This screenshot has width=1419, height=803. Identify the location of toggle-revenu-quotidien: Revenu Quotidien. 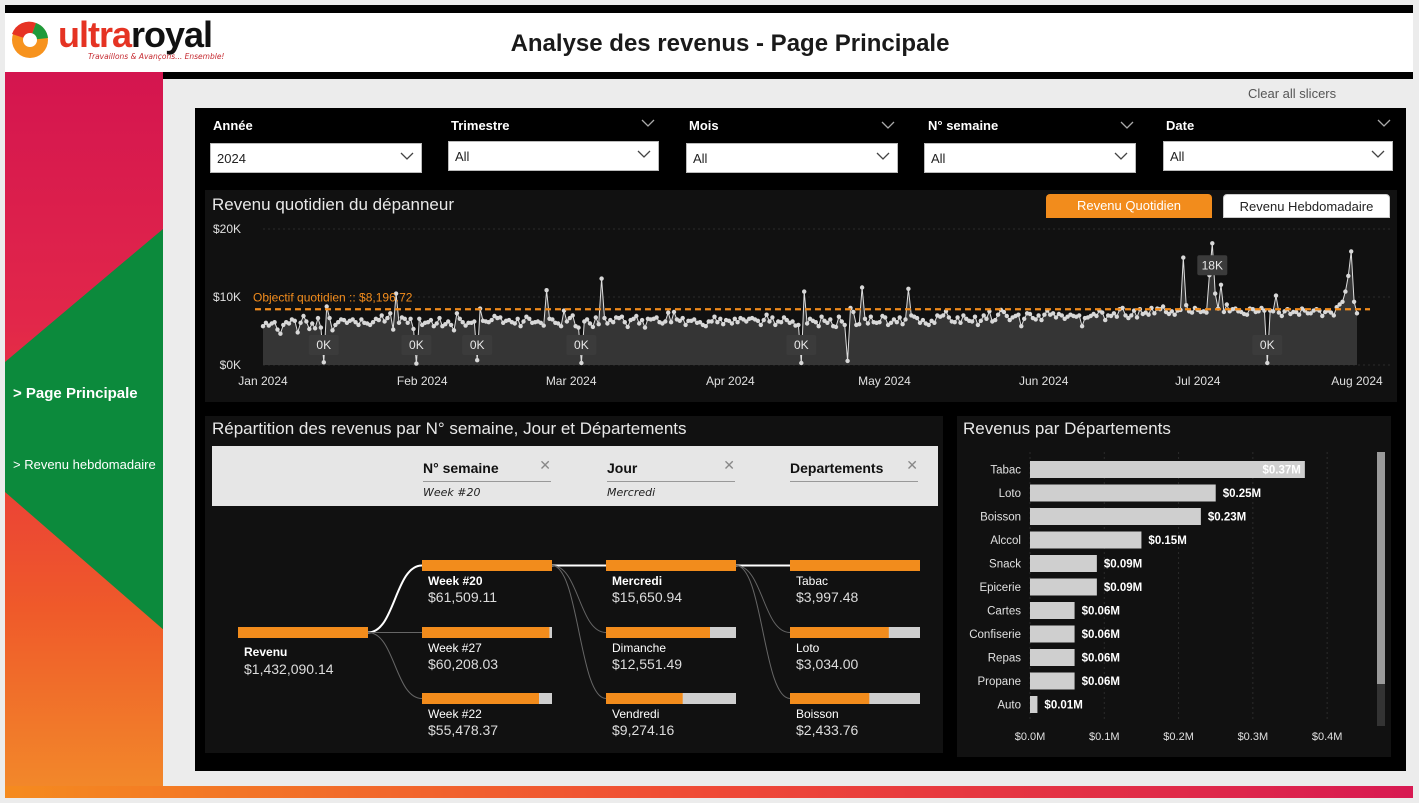
(1129, 206).